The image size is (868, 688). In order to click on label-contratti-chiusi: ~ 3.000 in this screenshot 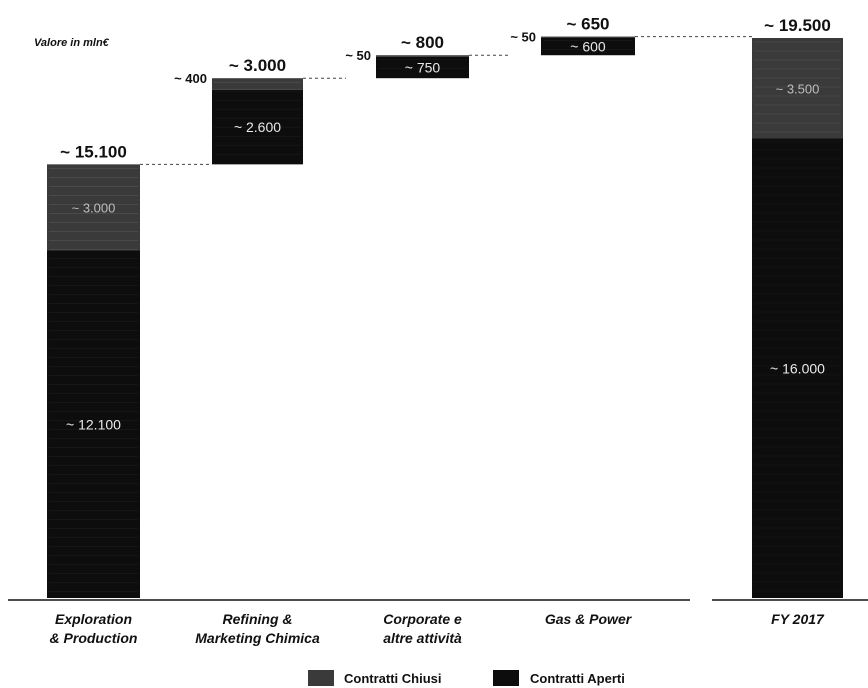, I will do `click(94, 207)`.